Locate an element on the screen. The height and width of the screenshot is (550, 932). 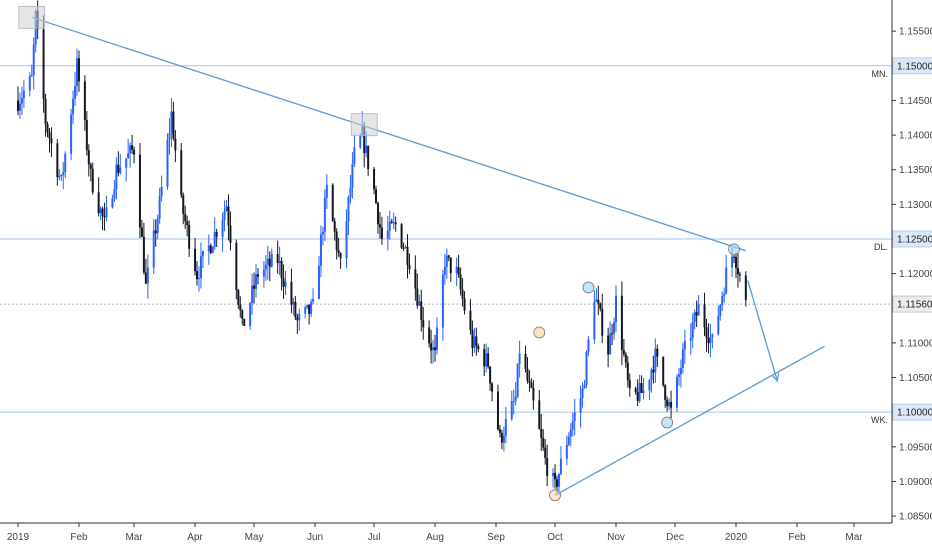
time-tick-label: Dec is located at coordinates (675, 537).